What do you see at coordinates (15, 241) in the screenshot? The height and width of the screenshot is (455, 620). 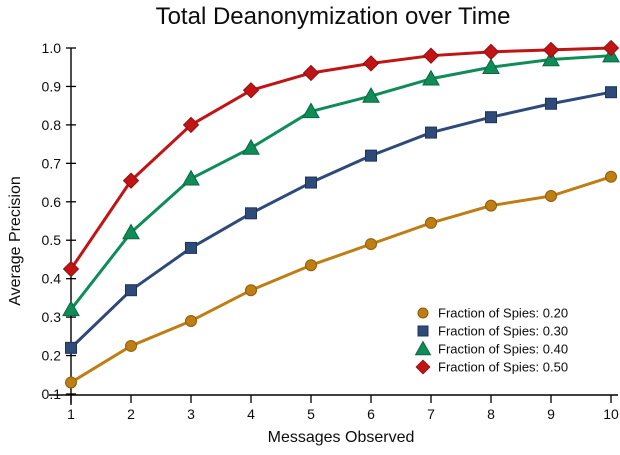 I see `y-axis-label: Average Precision` at bounding box center [15, 241].